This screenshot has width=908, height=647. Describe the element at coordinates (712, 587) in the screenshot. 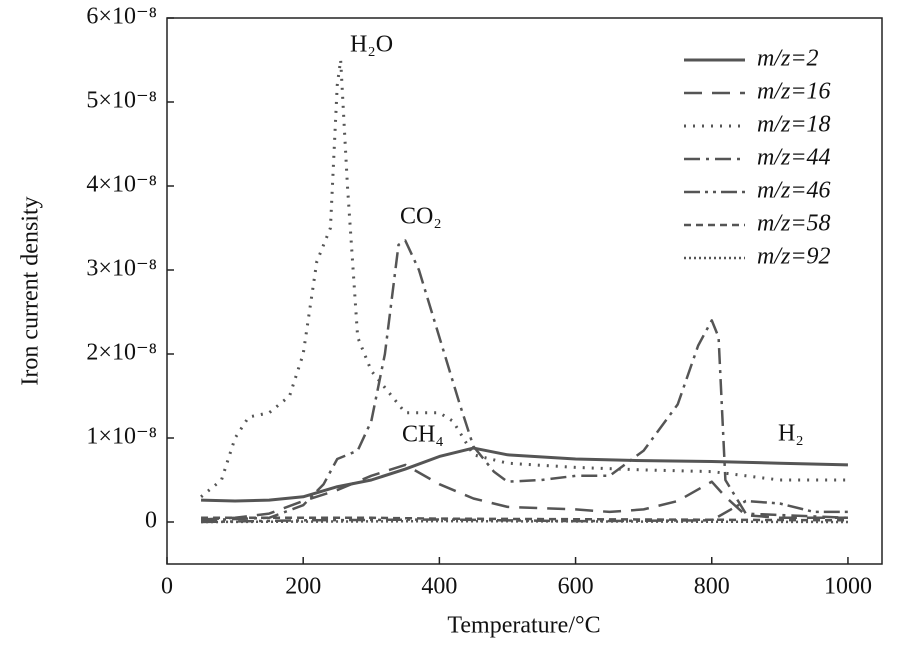

I see `x-tick-label: 800` at that location.